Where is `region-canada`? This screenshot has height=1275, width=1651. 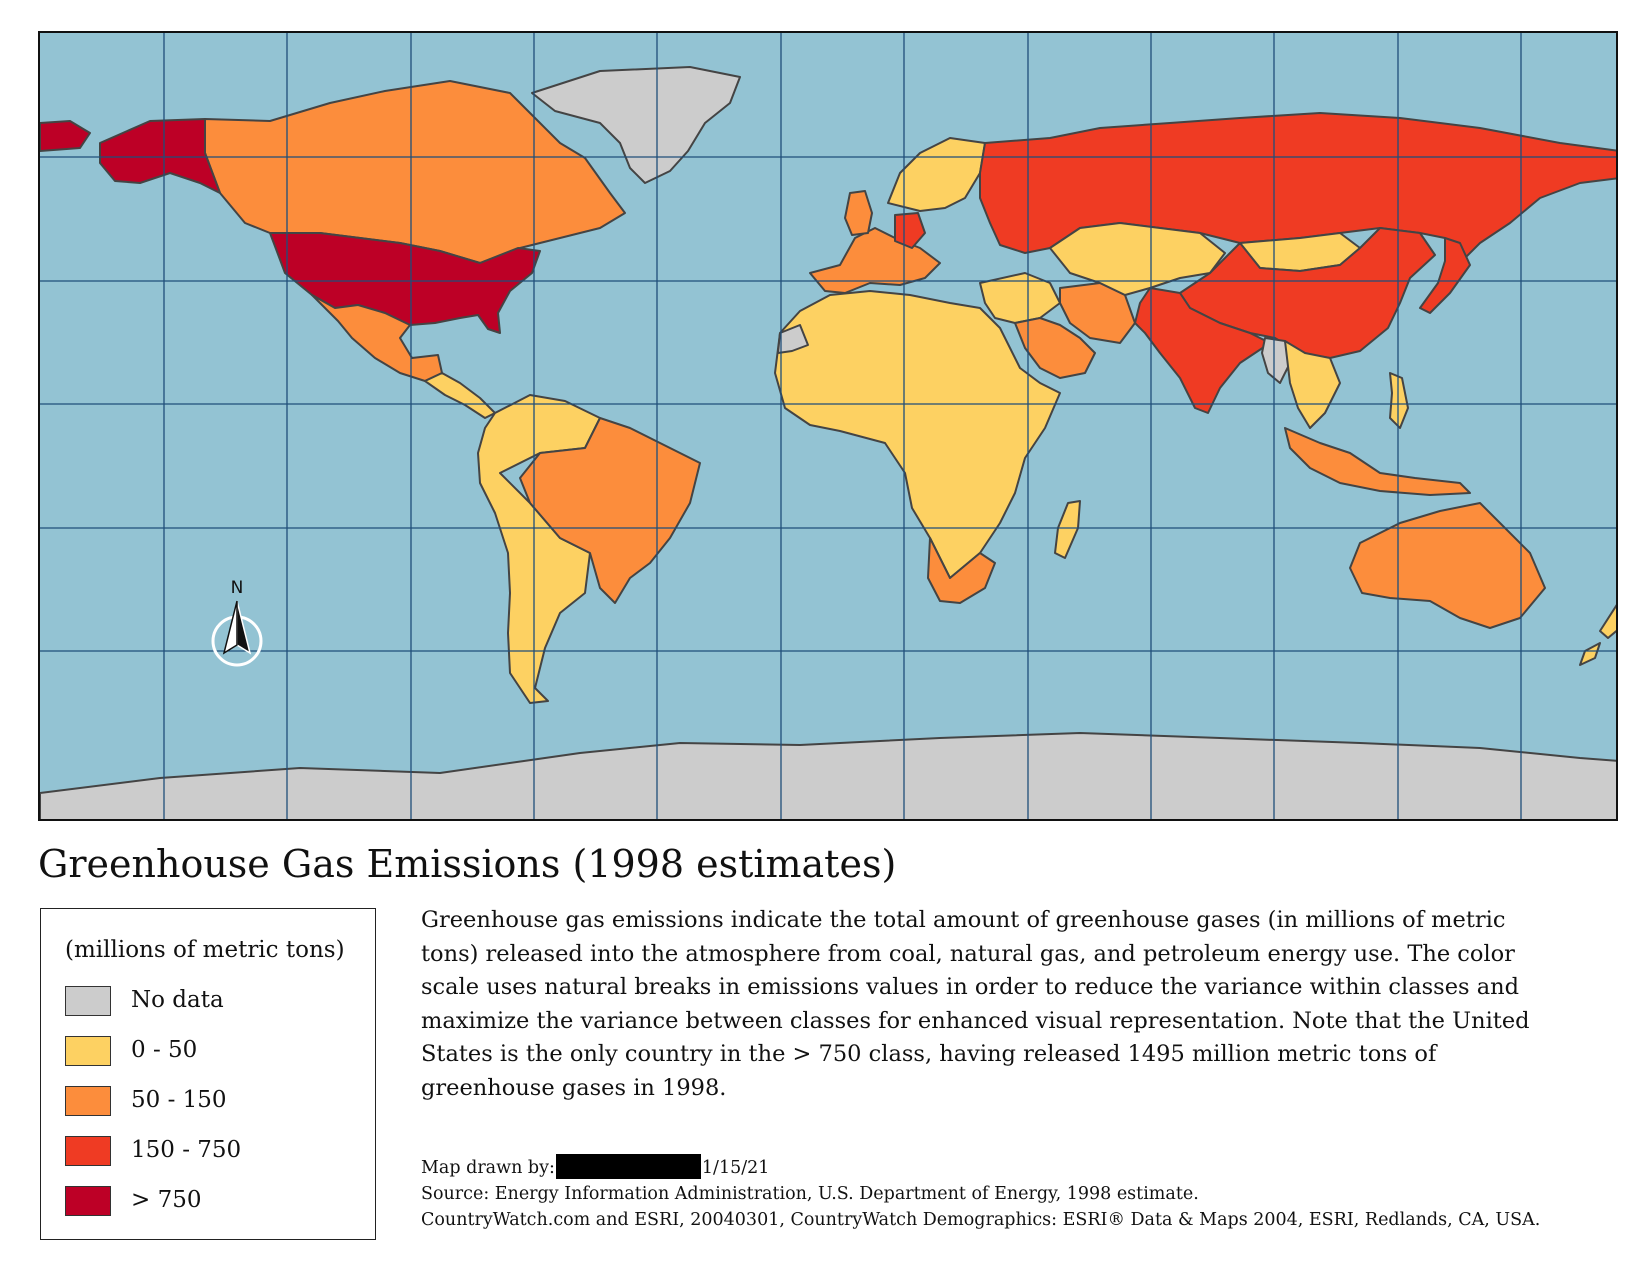 region-canada is located at coordinates (415, 172).